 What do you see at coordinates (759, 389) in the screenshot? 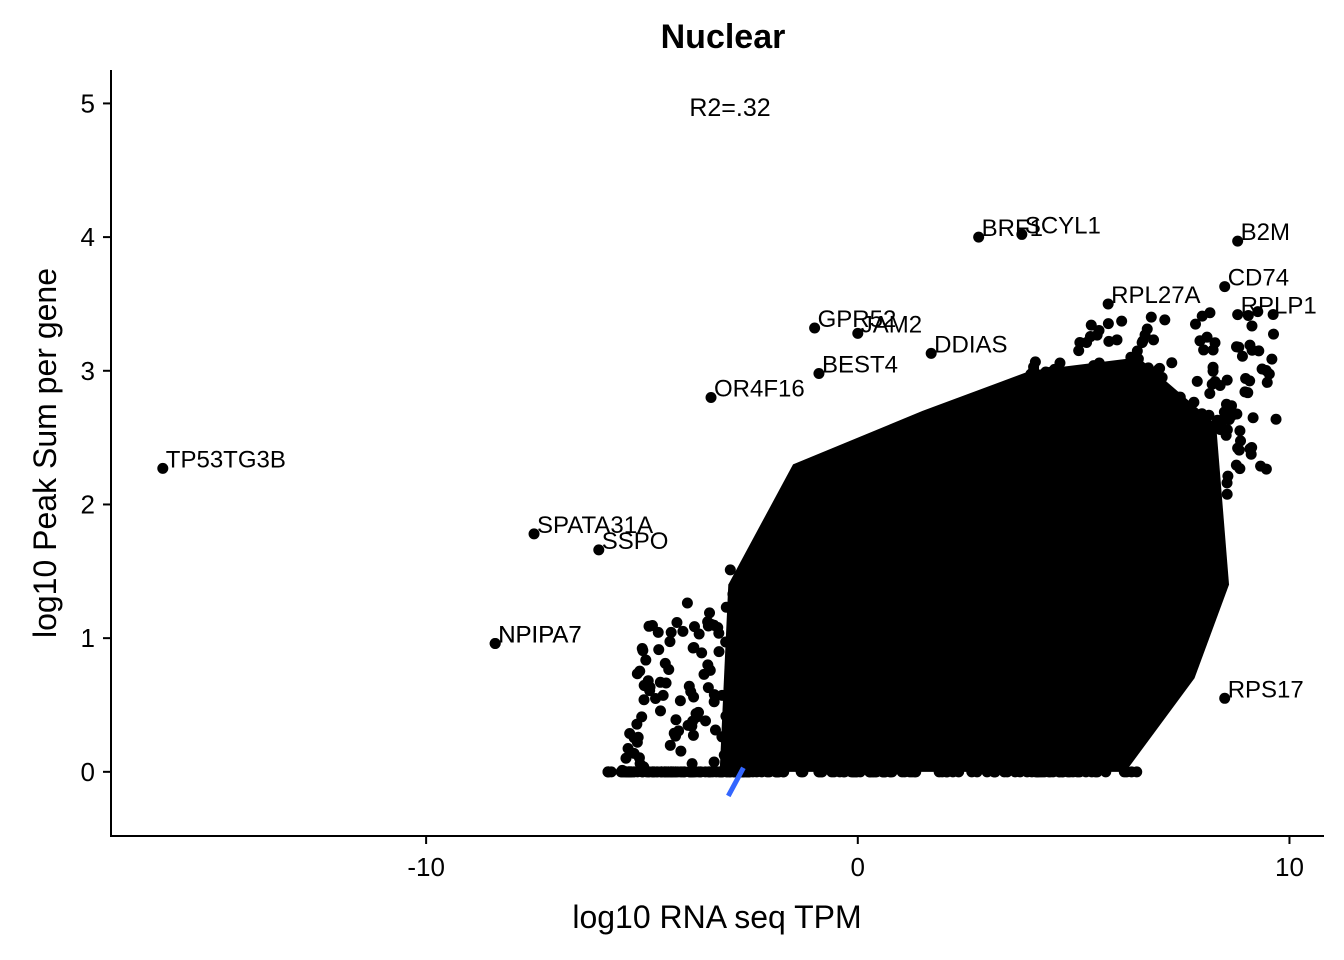
I see `point-label: OR4F16` at bounding box center [759, 389].